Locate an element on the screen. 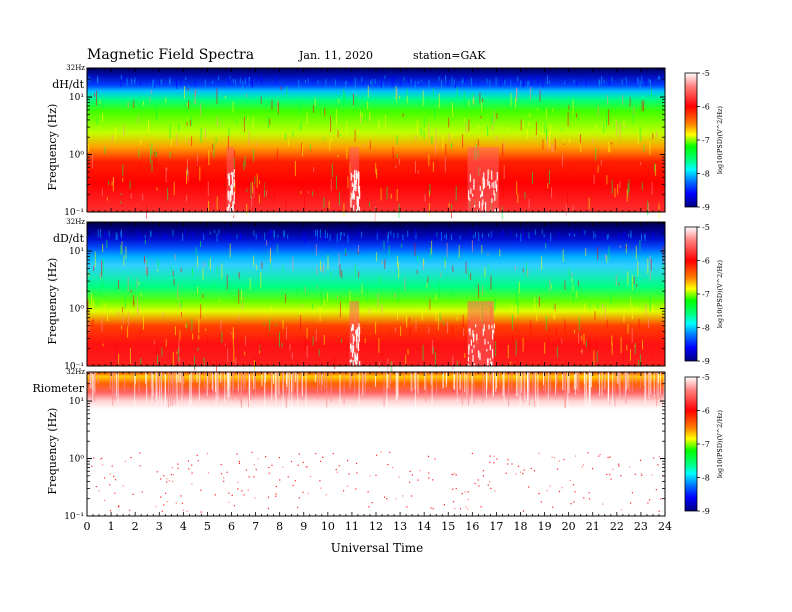  x-tick-label: 12 is located at coordinates (376, 526).